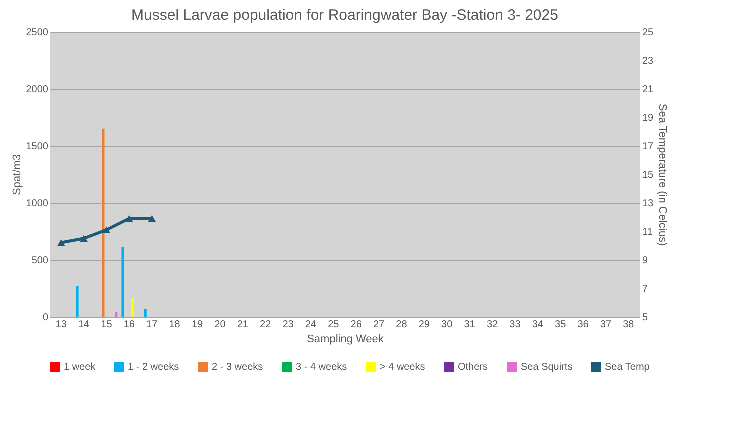  I want to click on y-tick-label: 500, so click(40, 261).